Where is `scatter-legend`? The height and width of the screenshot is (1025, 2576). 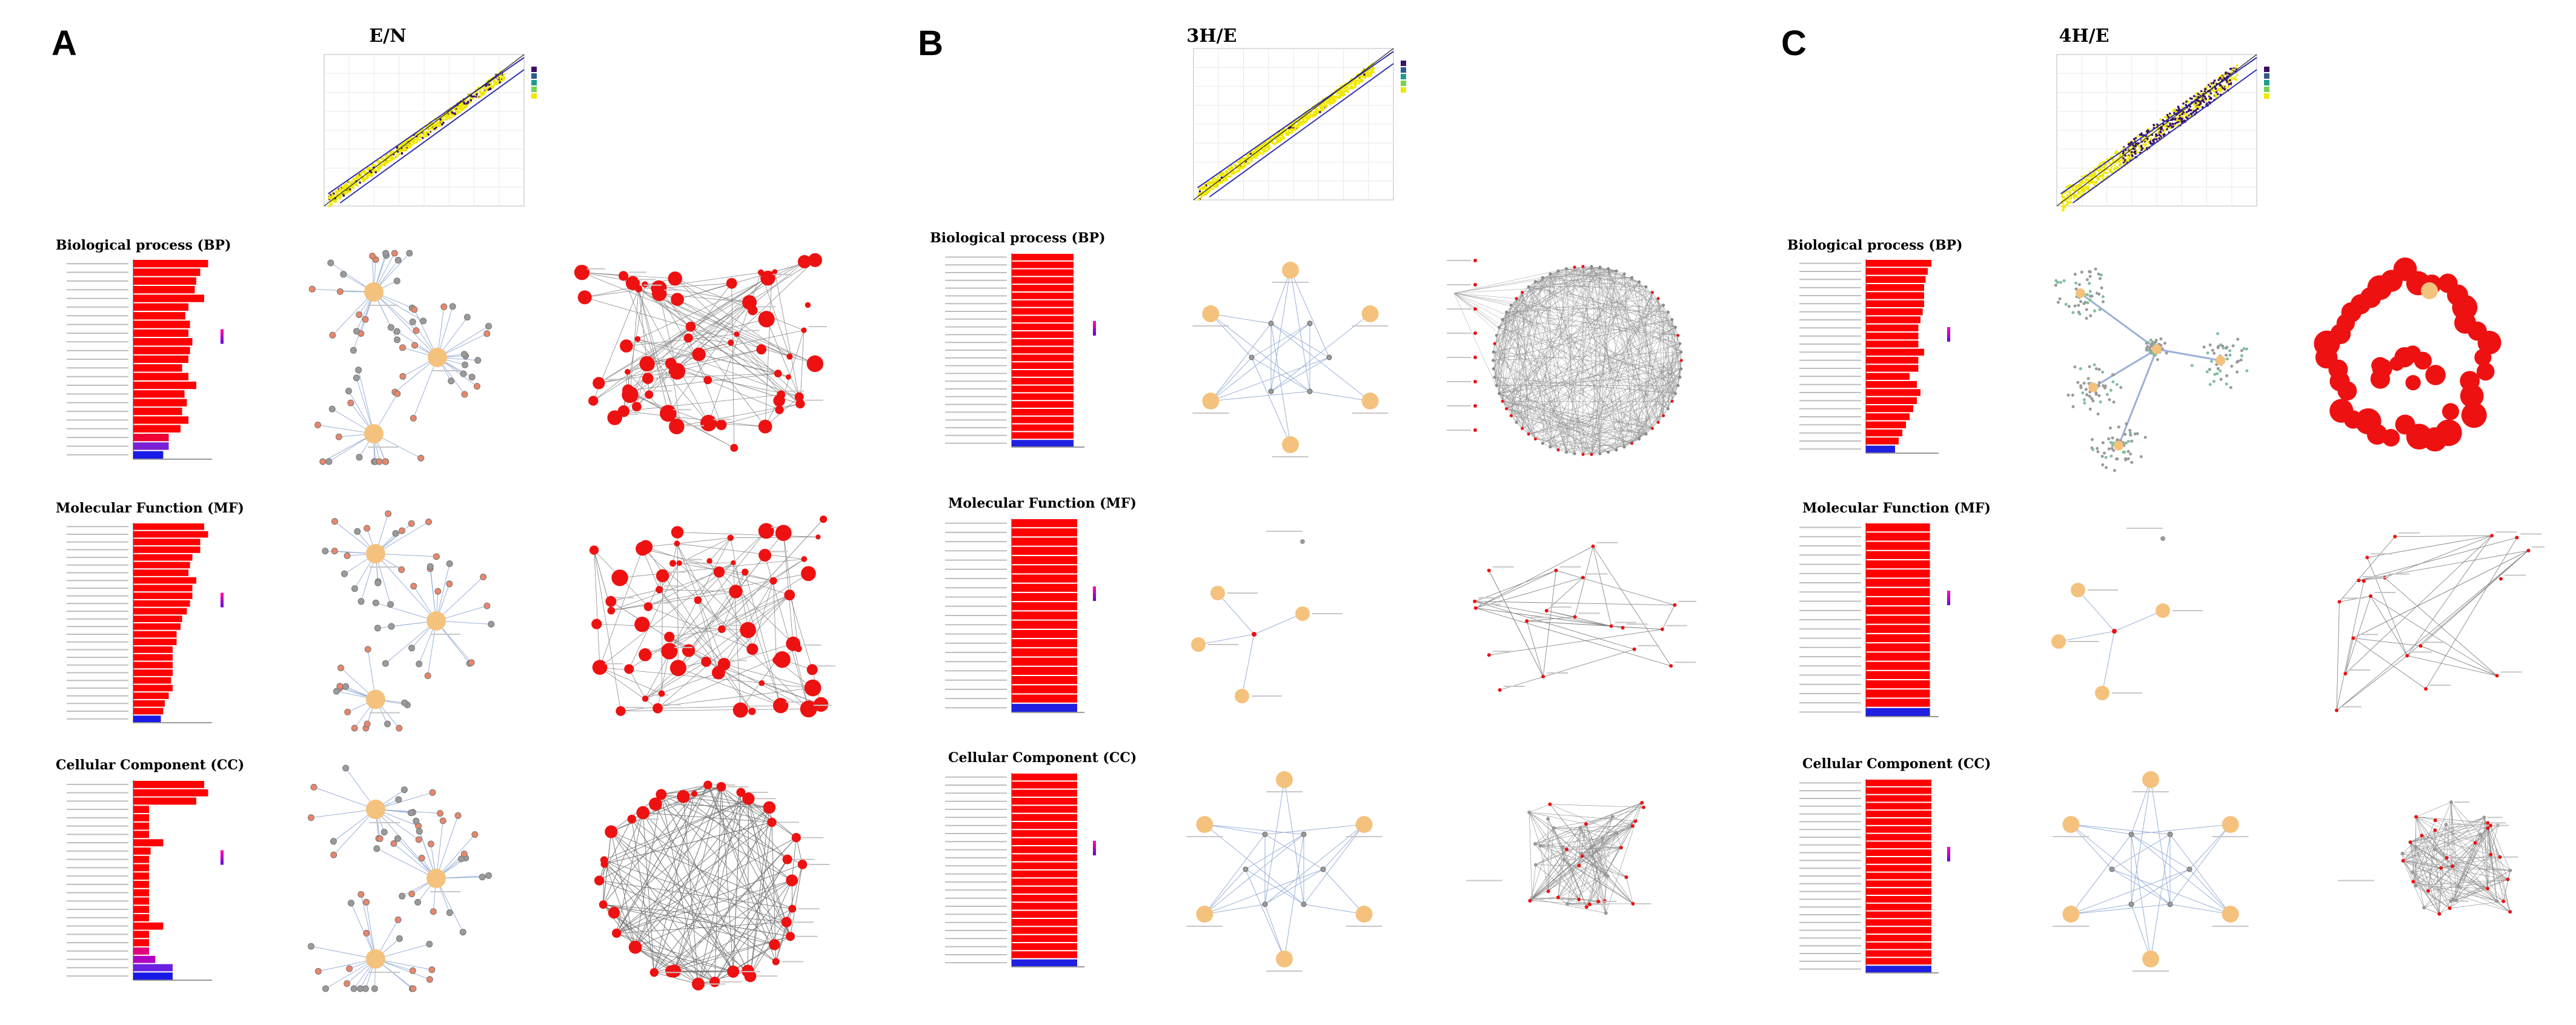
scatter-legend is located at coordinates (534, 83).